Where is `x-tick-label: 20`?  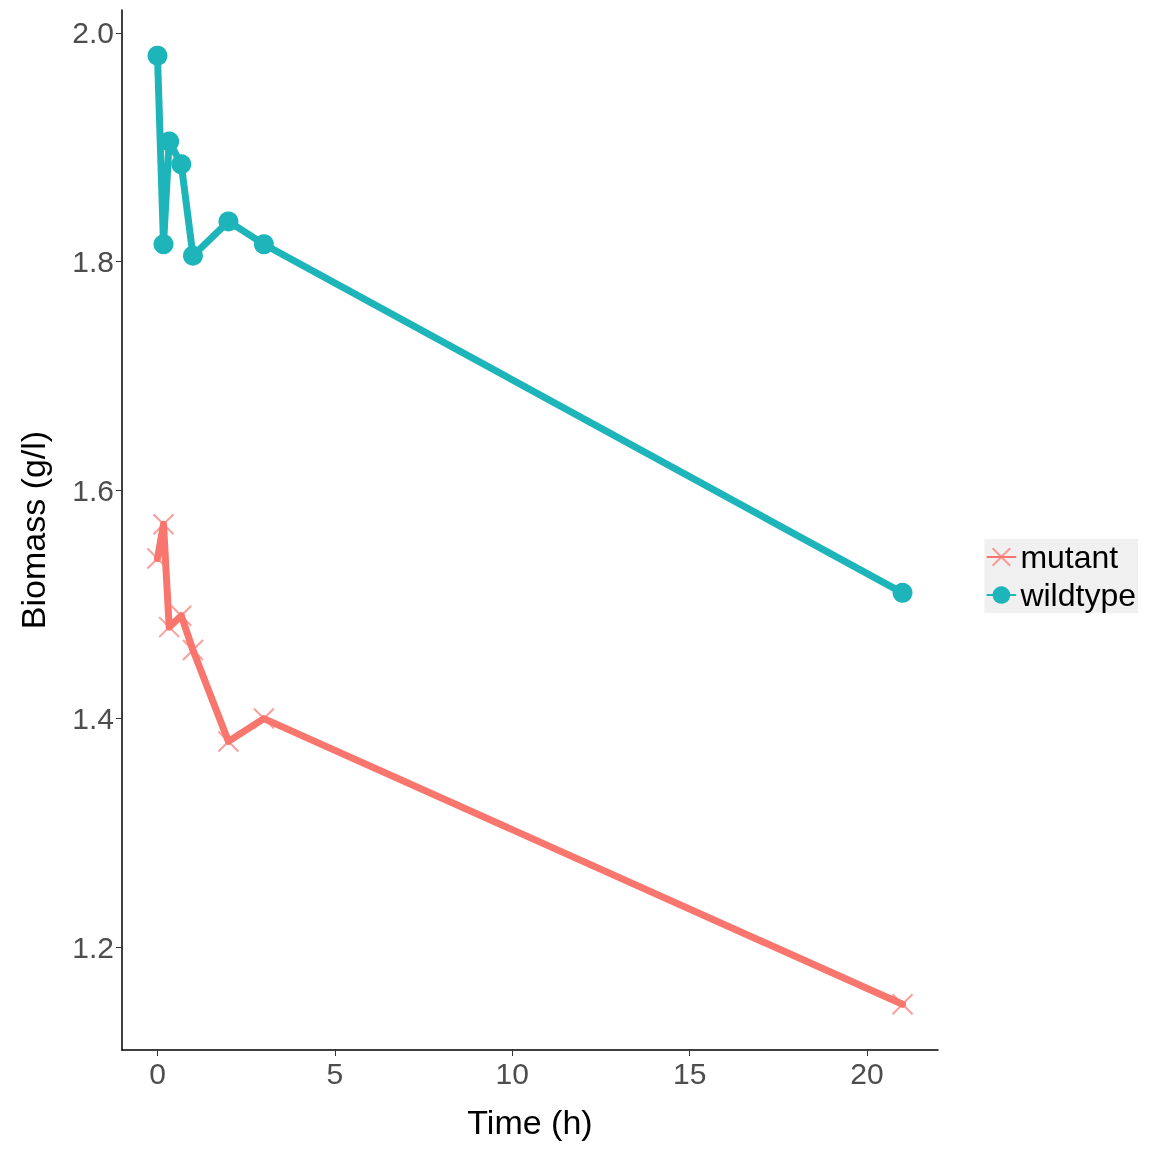
x-tick-label: 20 is located at coordinates (867, 1073).